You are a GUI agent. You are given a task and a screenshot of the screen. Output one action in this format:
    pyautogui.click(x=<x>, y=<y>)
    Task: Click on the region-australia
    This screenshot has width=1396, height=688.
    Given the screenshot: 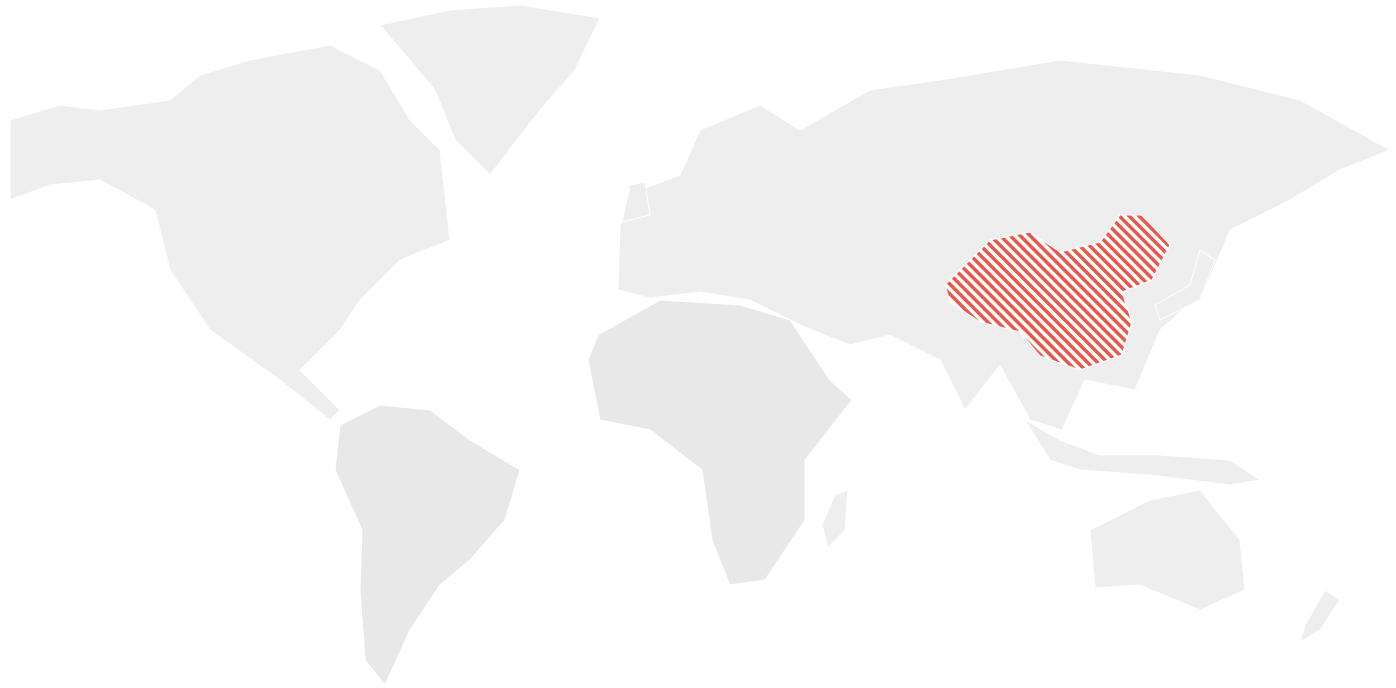 What is the action you would take?
    pyautogui.click(x=1167, y=550)
    